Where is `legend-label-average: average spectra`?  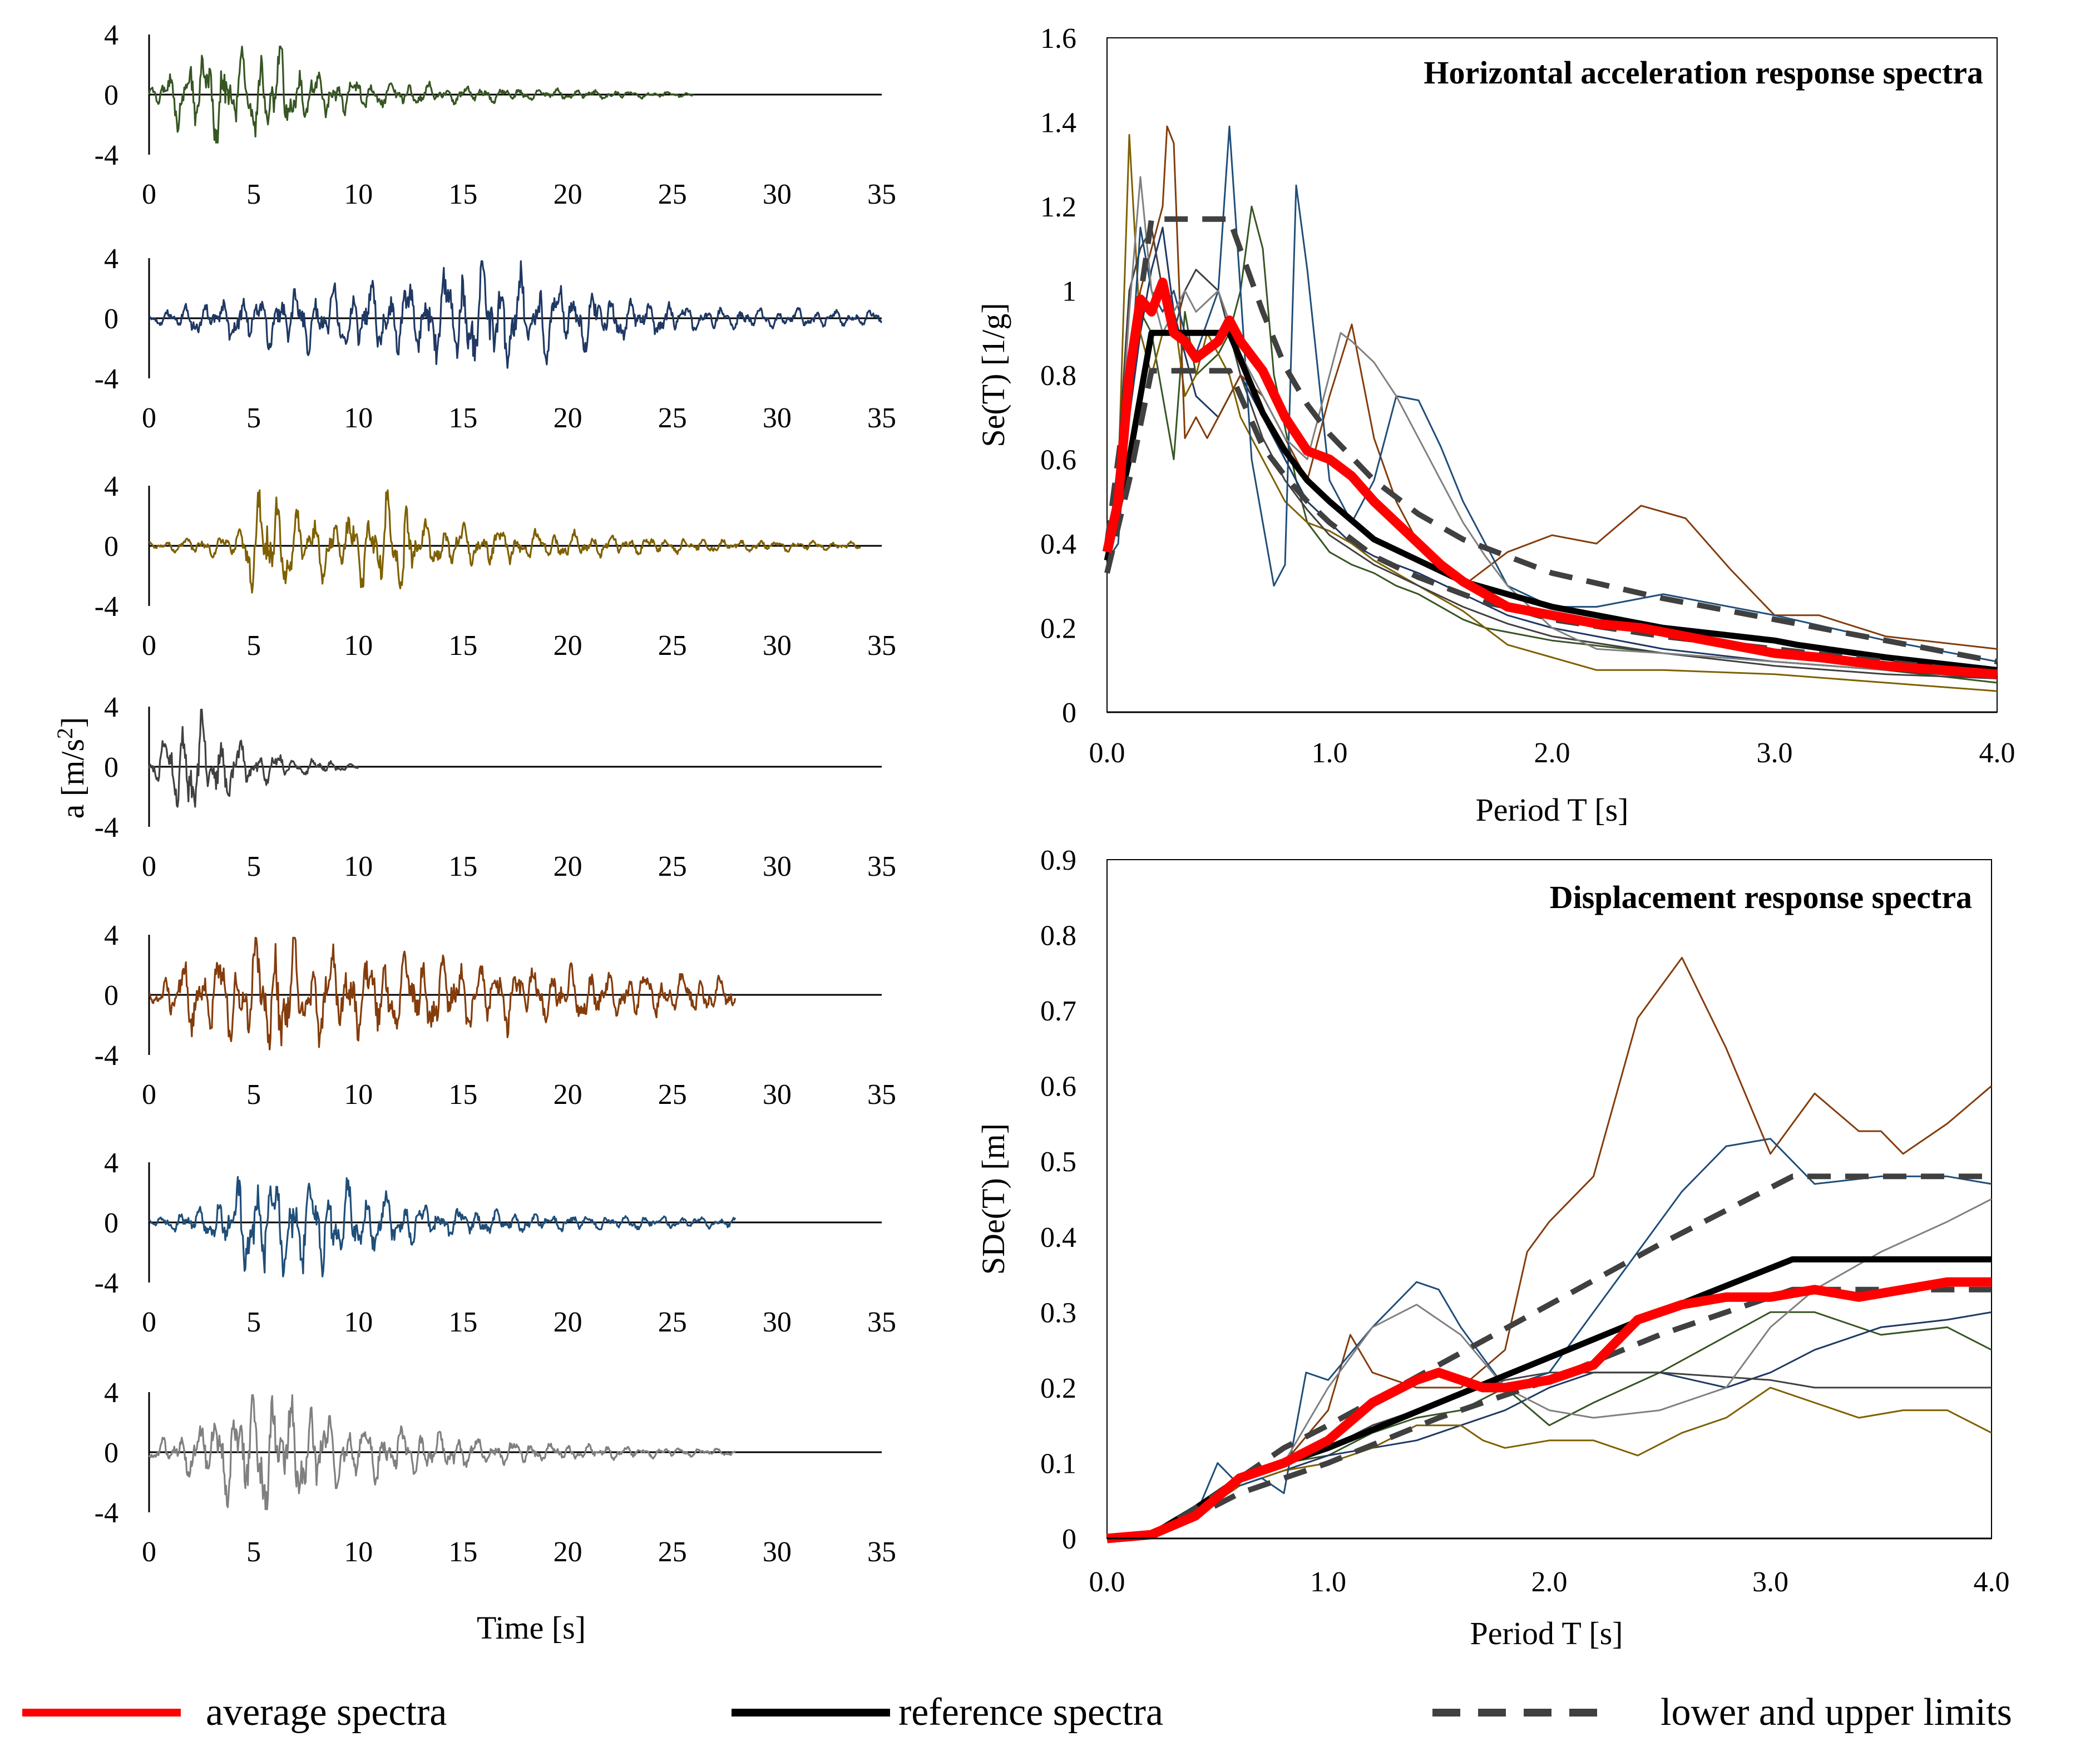
legend-label-average: average spectra is located at coordinates (326, 1712).